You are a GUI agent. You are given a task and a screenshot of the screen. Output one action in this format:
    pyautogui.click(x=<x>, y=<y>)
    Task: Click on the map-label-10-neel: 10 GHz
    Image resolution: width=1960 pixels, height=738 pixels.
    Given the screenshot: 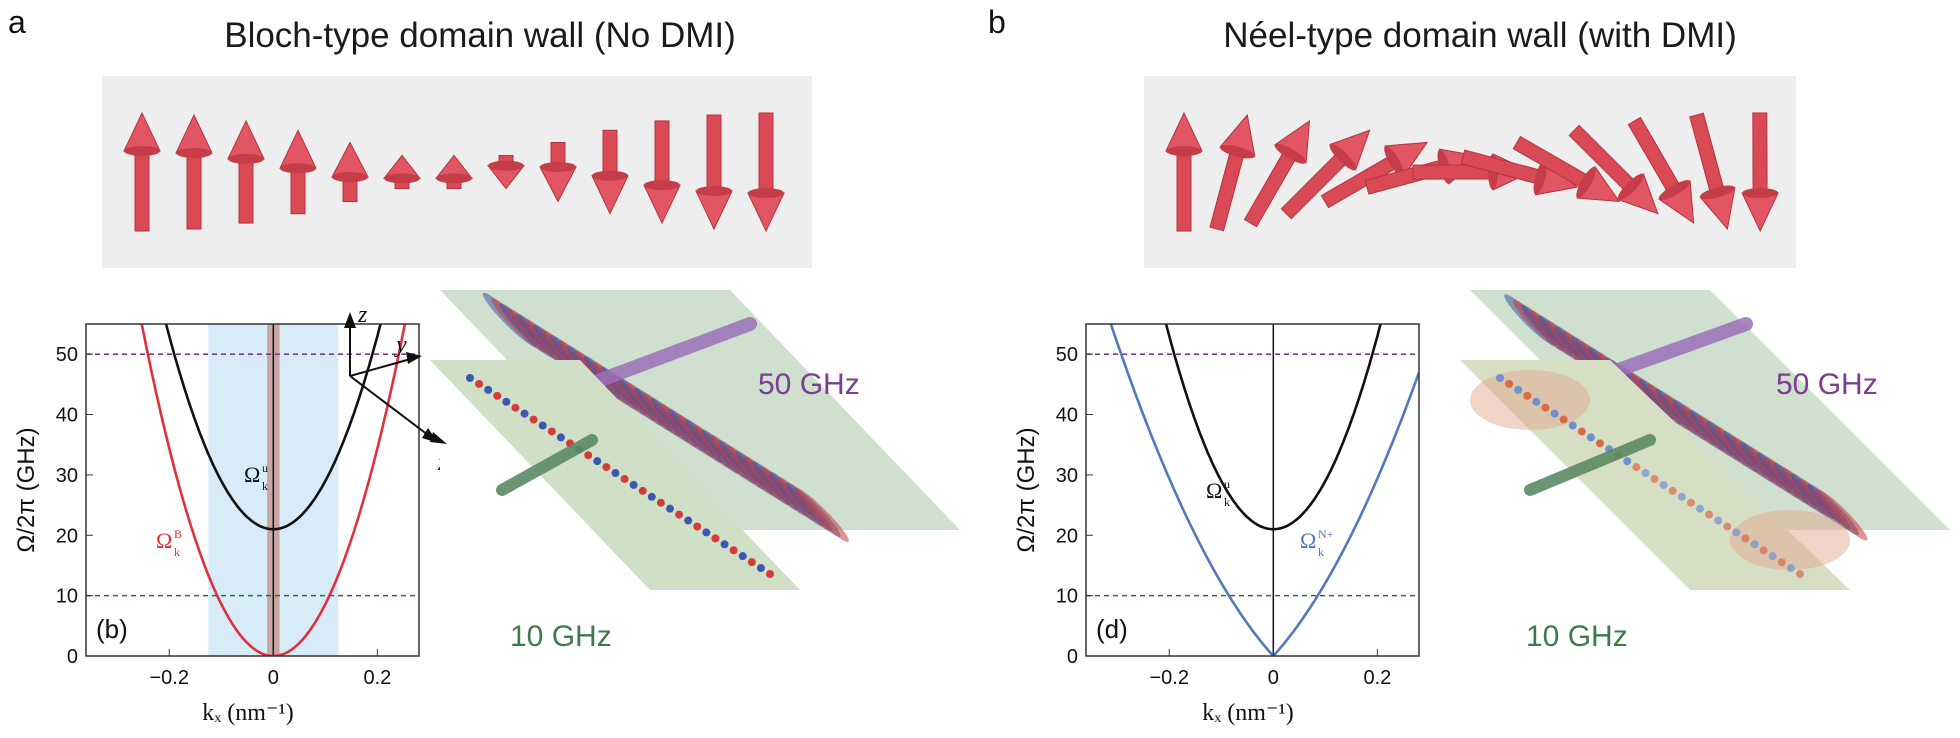 What is the action you would take?
    pyautogui.click(x=1577, y=636)
    